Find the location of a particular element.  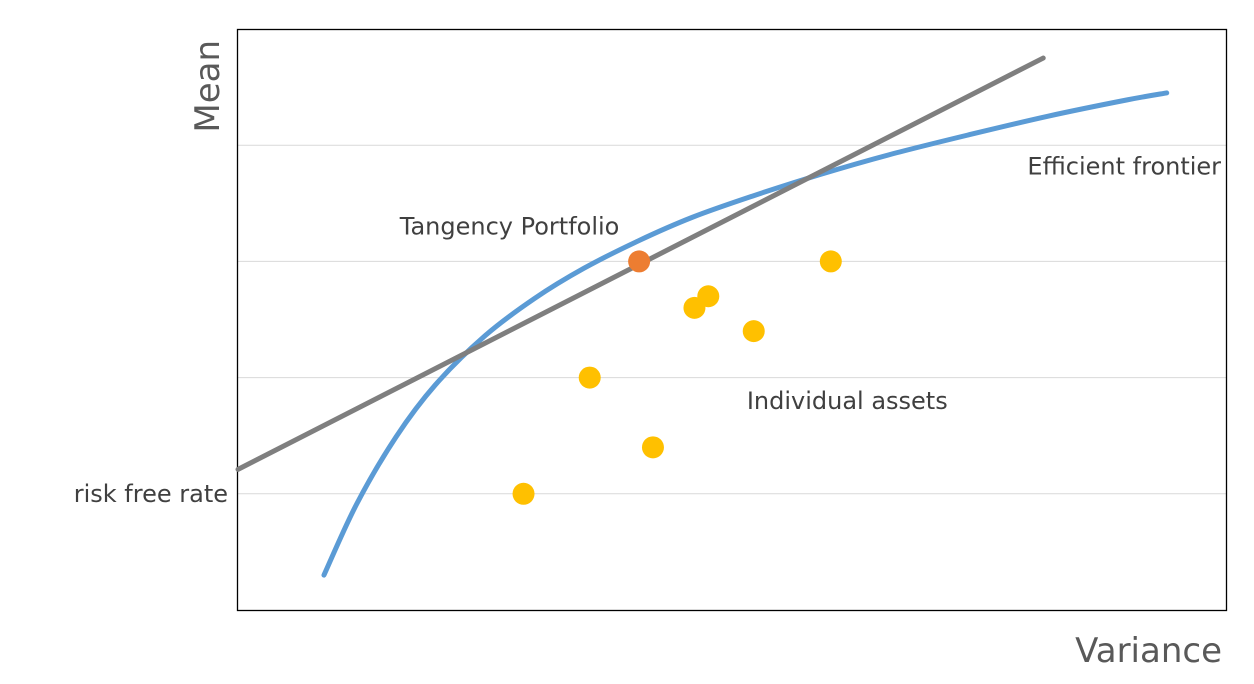

tick-labels: risk free rate is located at coordinates (151, 494).